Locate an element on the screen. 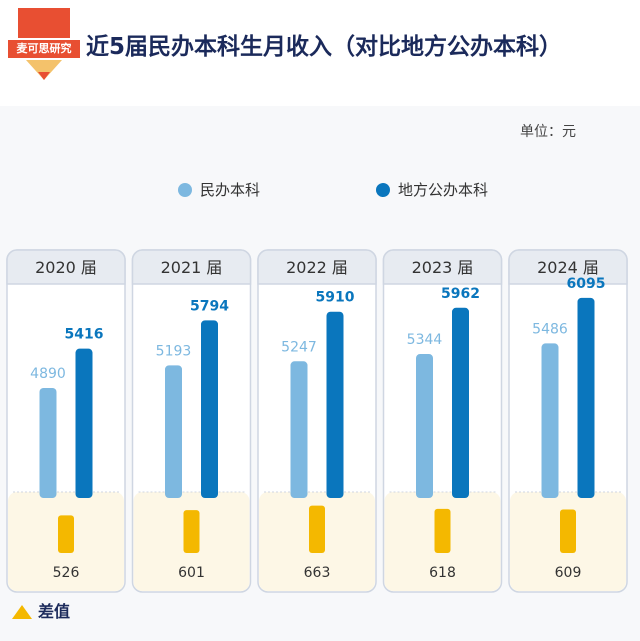  legend-label-diff: 差值 is located at coordinates (54, 611).